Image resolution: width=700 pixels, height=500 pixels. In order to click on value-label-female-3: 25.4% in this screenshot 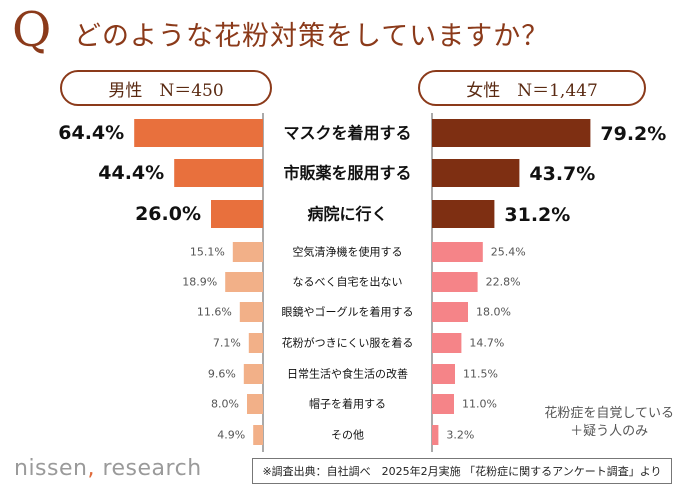, I will do `click(508, 252)`.